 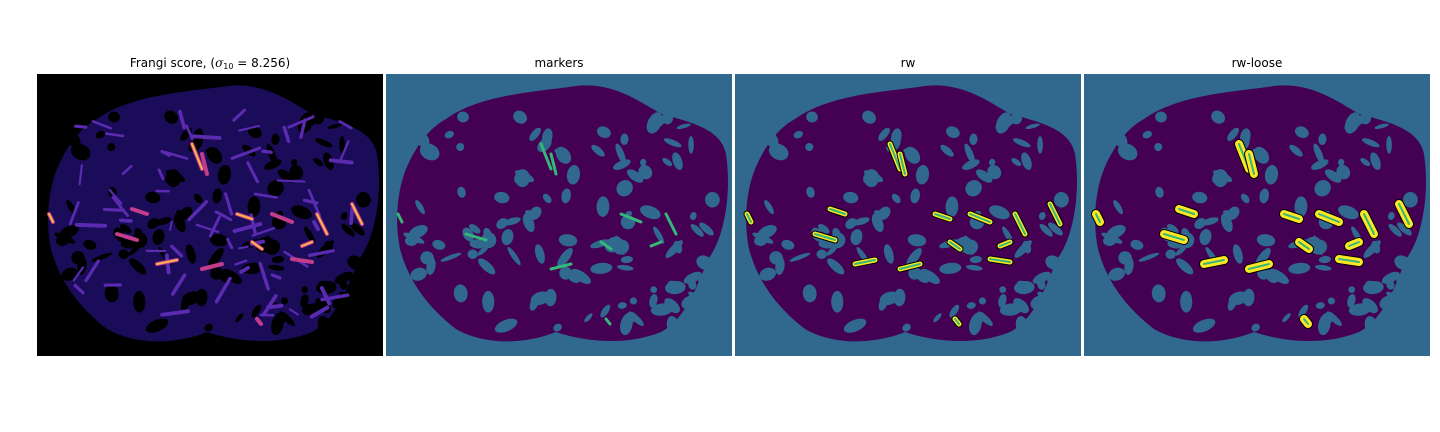 What do you see at coordinates (559, 63) in the screenshot?
I see `markers-title: markers` at bounding box center [559, 63].